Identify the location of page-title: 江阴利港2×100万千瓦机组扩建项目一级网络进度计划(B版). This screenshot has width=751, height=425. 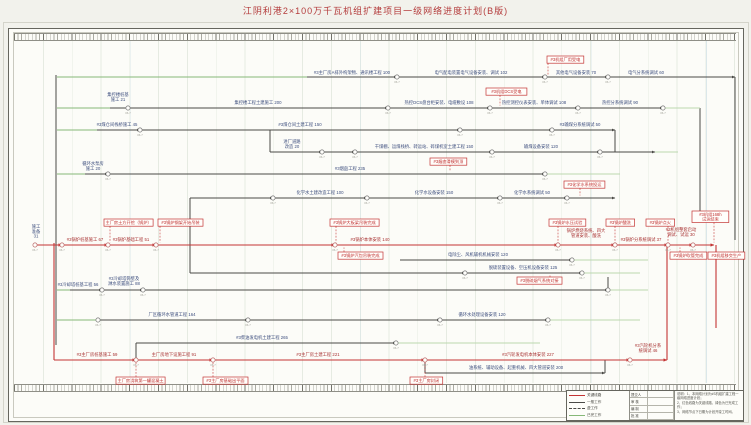
(375, 11).